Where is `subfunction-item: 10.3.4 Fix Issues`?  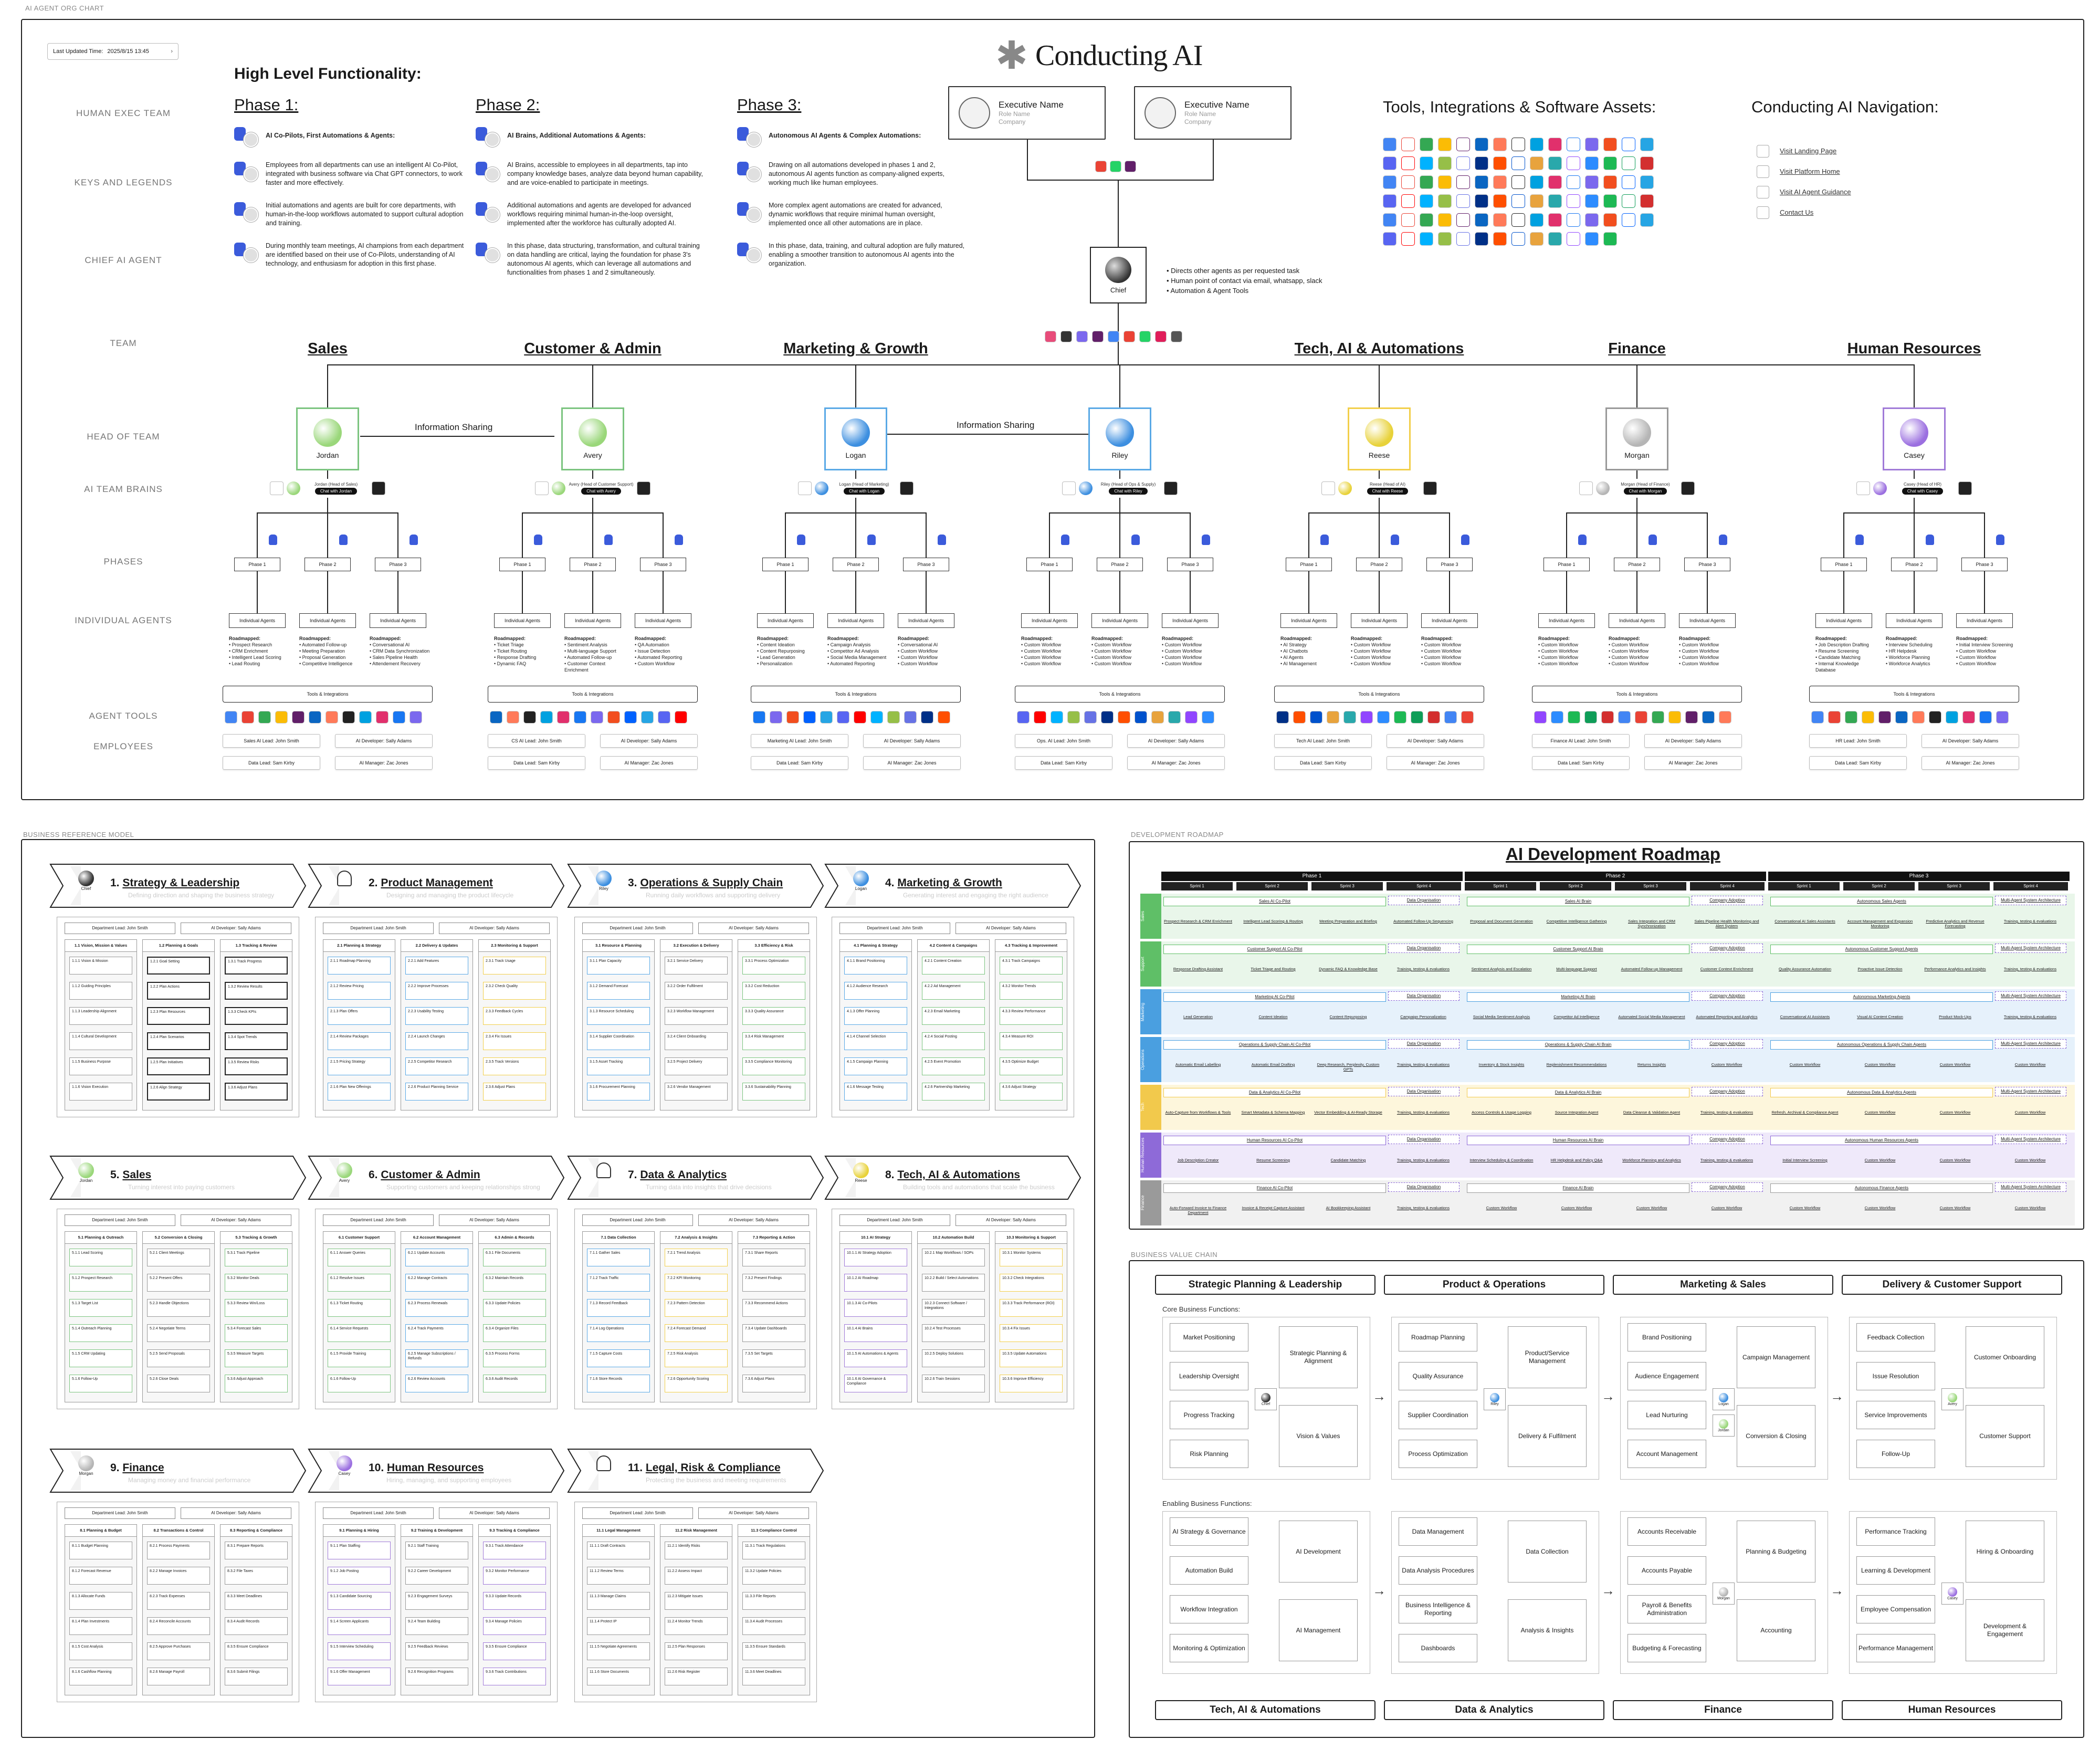 subfunction-item: 10.3.4 Fix Issues is located at coordinates (1031, 1333).